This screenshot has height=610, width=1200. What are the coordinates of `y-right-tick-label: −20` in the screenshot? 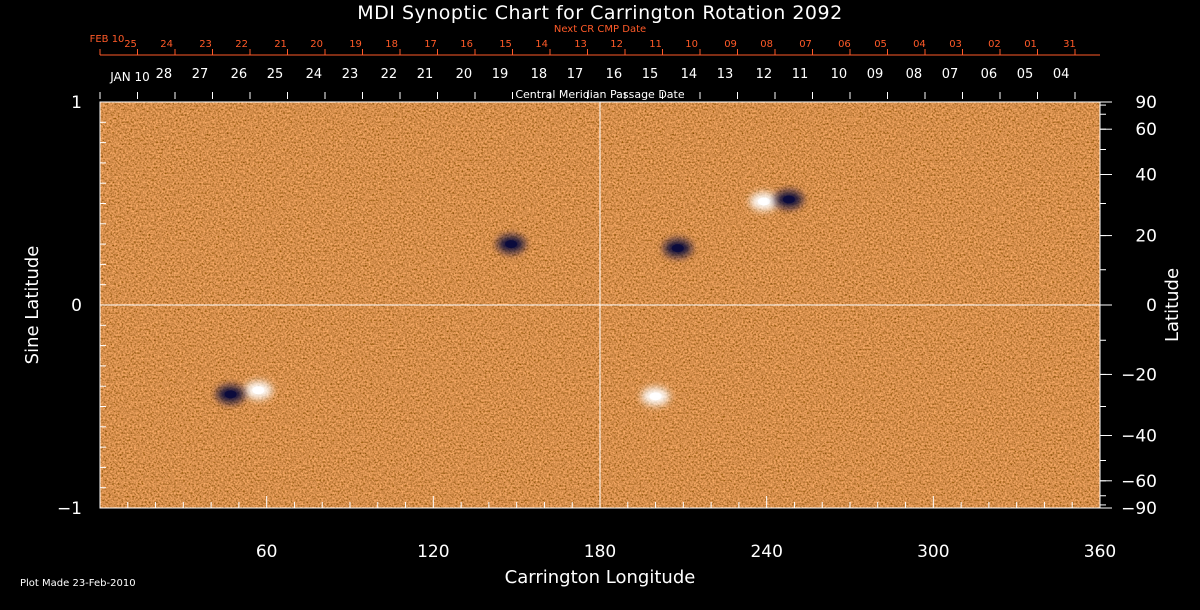 It's located at (1139, 375).